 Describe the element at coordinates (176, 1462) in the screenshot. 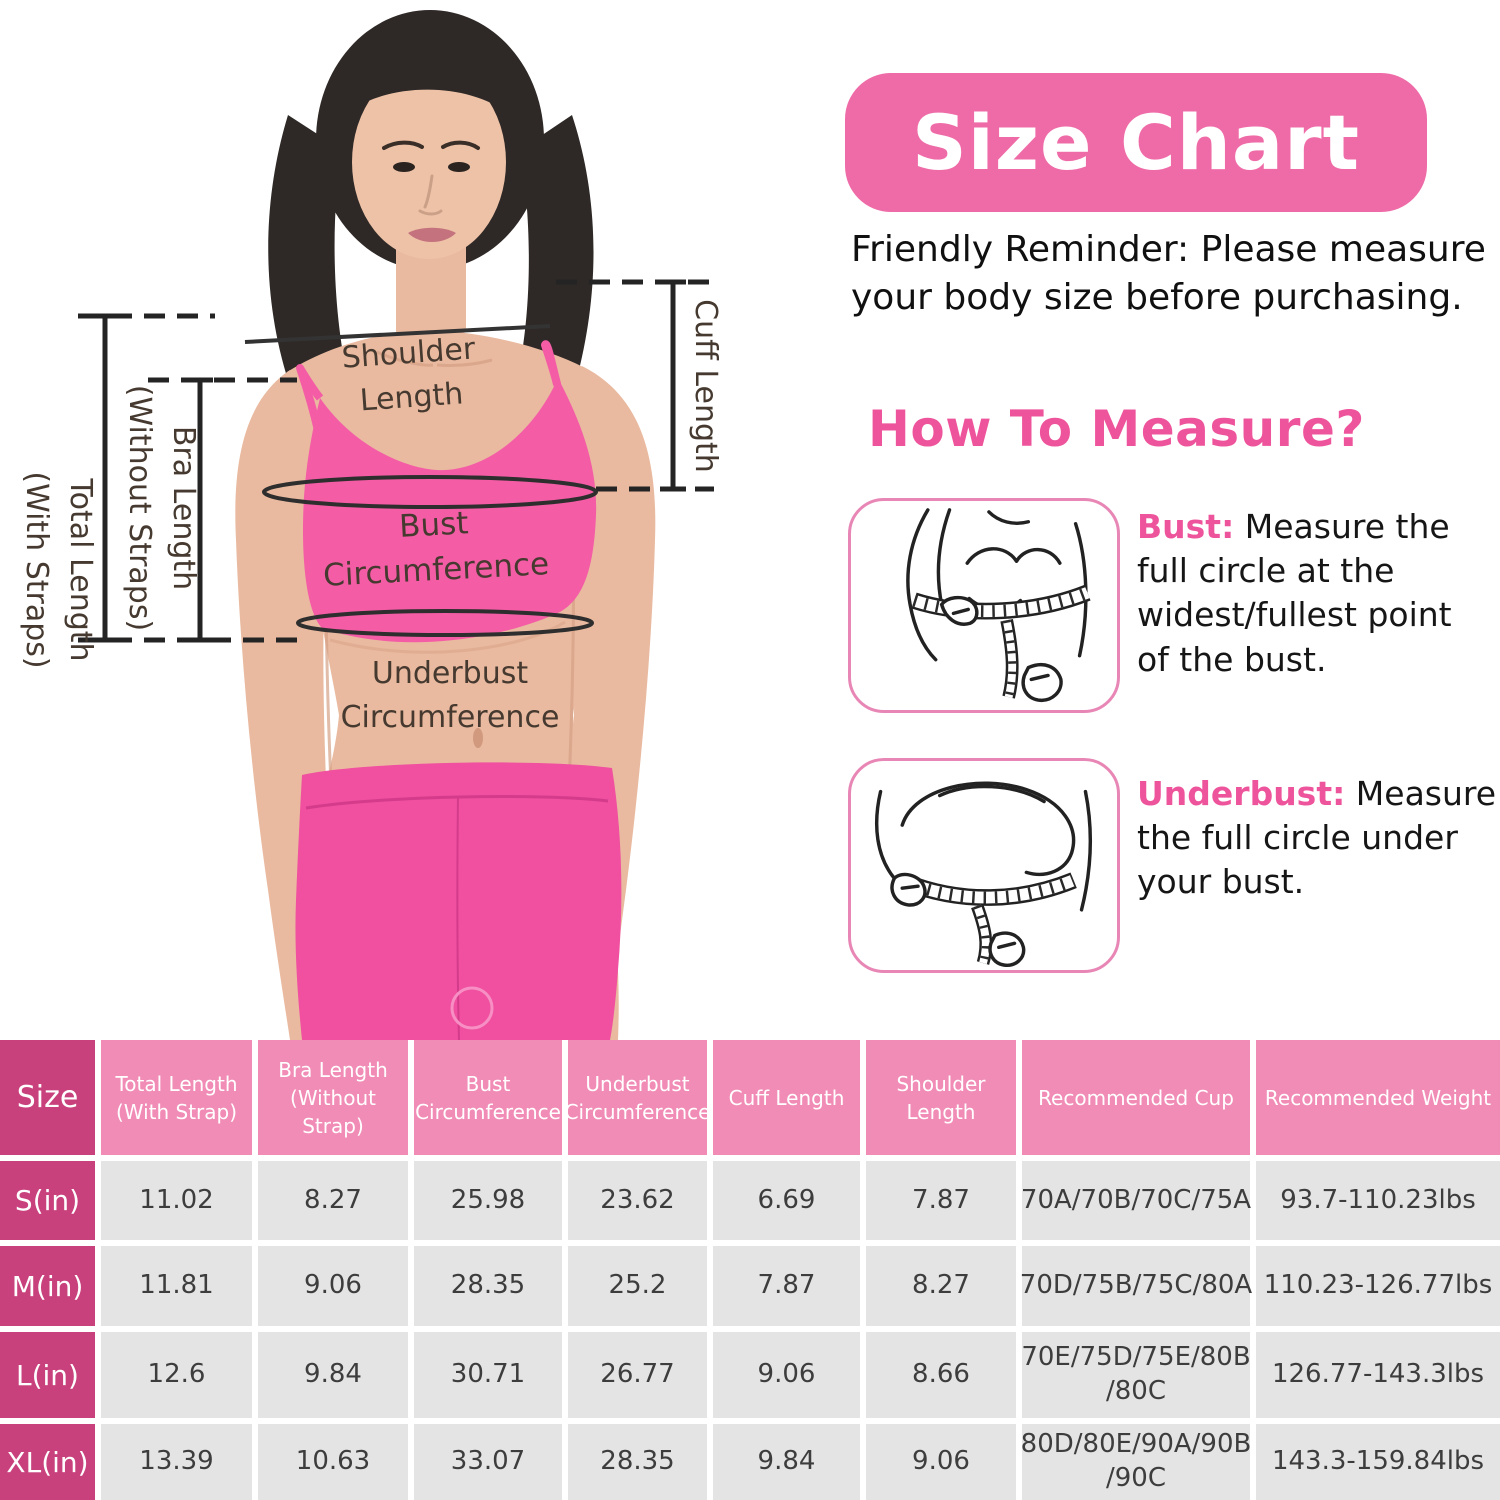

I see `table-cell: 13.39` at that location.